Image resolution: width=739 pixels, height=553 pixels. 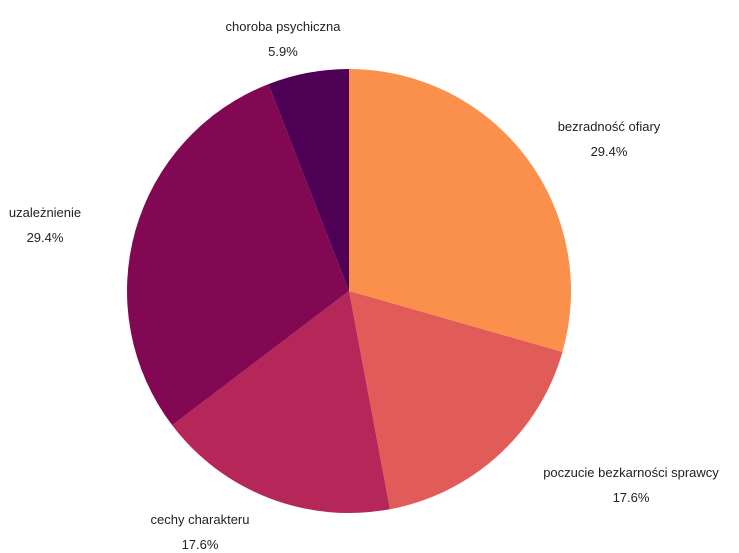 I want to click on pie-slice-poczucie-bezkarno-ci-sprawcy, so click(x=456, y=400).